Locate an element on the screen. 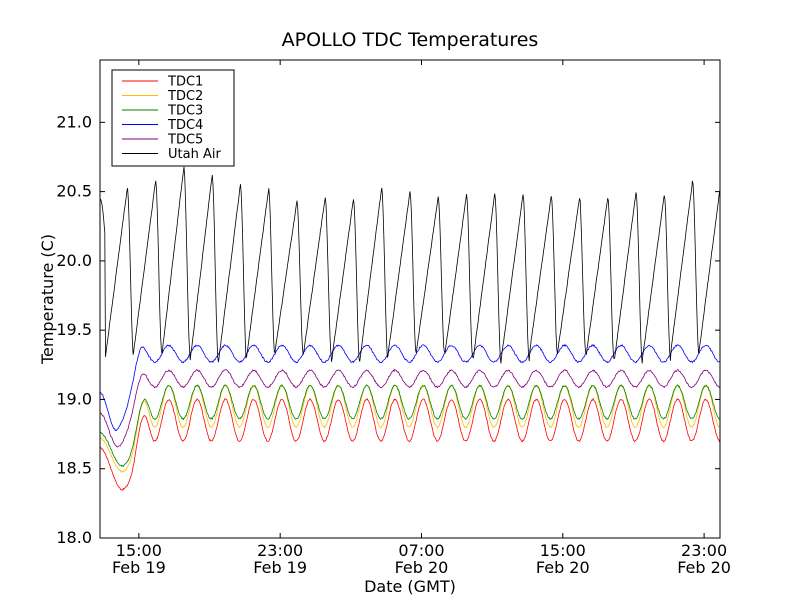 Image resolution: width=800 pixels, height=600 pixels. legend-entry: TDC4 is located at coordinates (185, 125).